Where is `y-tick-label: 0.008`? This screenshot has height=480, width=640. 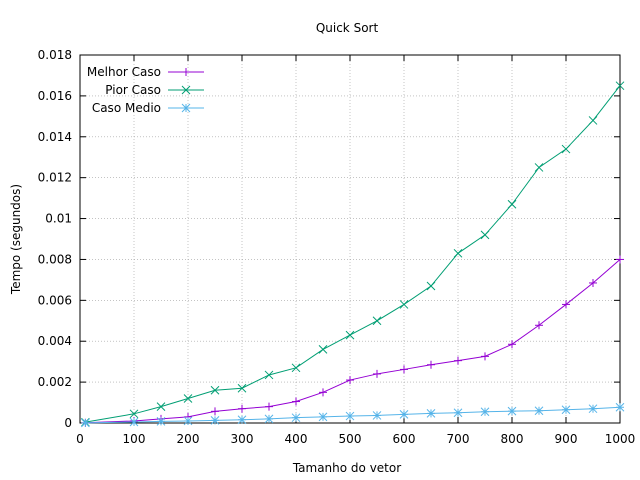
y-tick-label: 0.008 is located at coordinates (55, 259).